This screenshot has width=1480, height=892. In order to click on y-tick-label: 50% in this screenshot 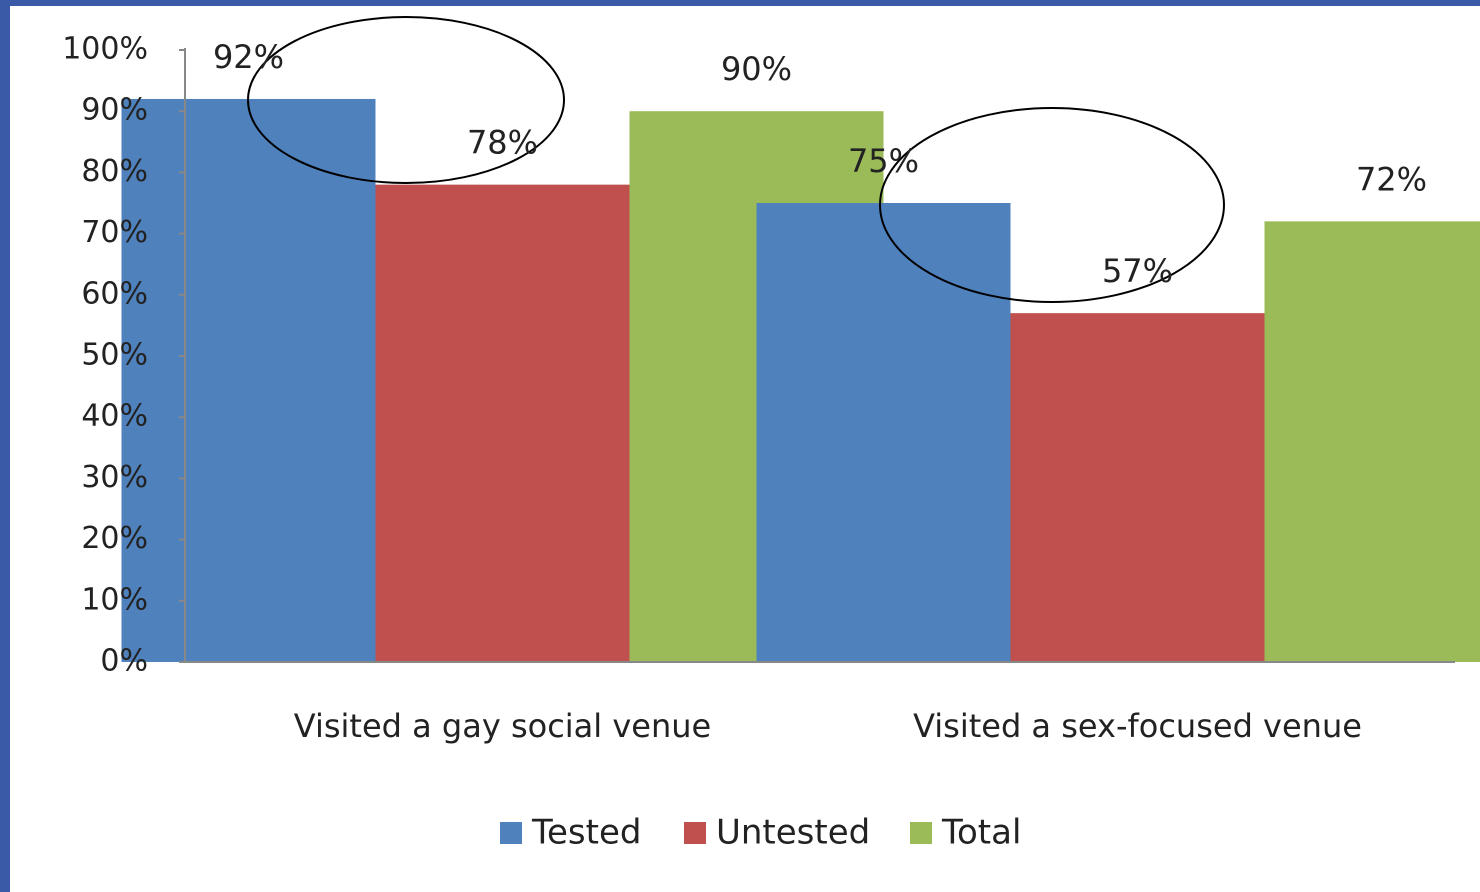, I will do `click(114, 355)`.